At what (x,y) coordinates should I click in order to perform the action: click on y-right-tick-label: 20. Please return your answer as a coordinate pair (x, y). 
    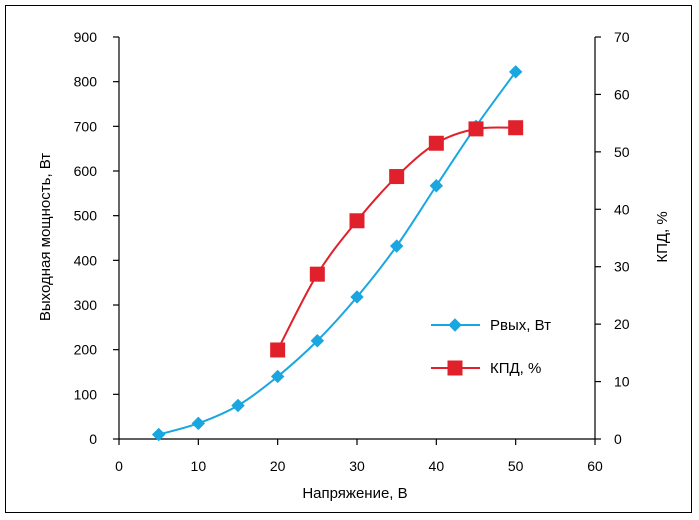
    Looking at the image, I should click on (622, 324).